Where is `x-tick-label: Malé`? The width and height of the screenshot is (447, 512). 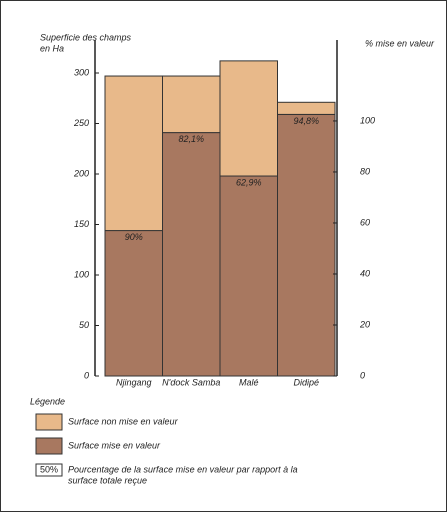
x-tick-label: Malé is located at coordinates (249, 382).